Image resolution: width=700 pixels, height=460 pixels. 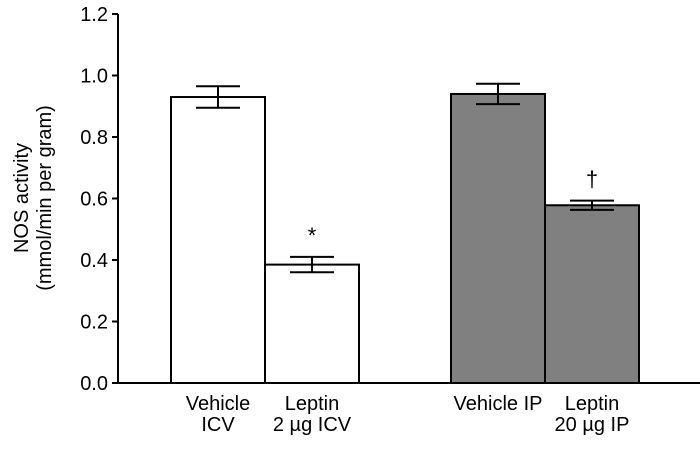 What do you see at coordinates (94, 138) in the screenshot?
I see `y-tick-label: 0.8` at bounding box center [94, 138].